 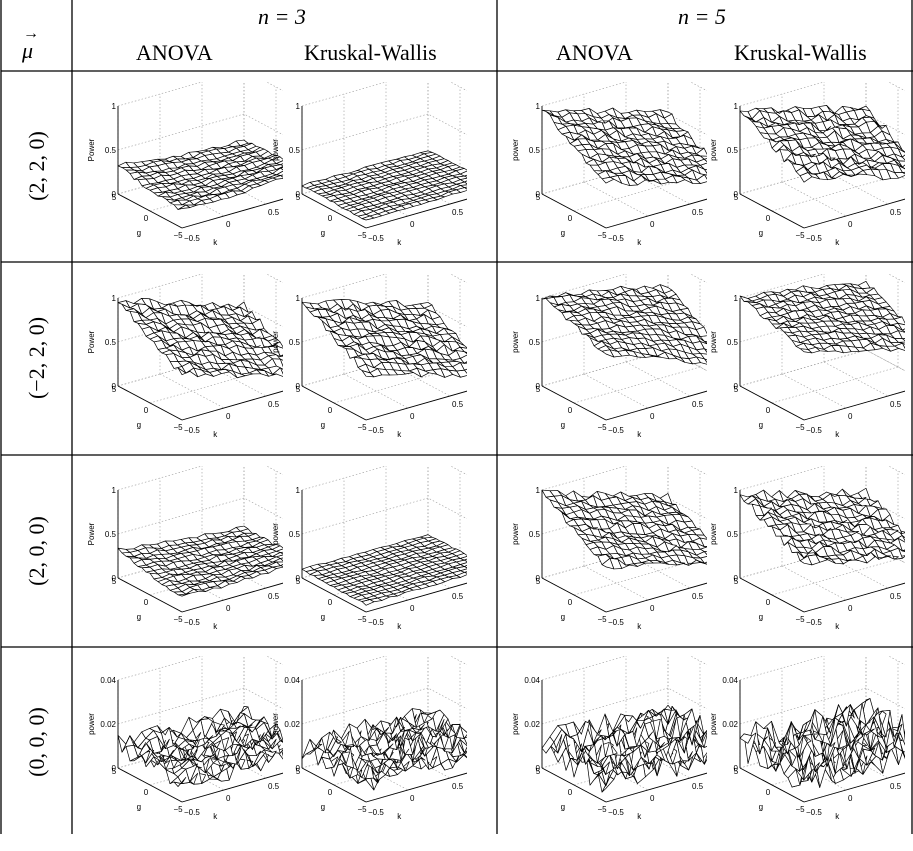 What do you see at coordinates (36, 551) in the screenshot?
I see `row-label-3: (2, 0, 0)` at bounding box center [36, 551].